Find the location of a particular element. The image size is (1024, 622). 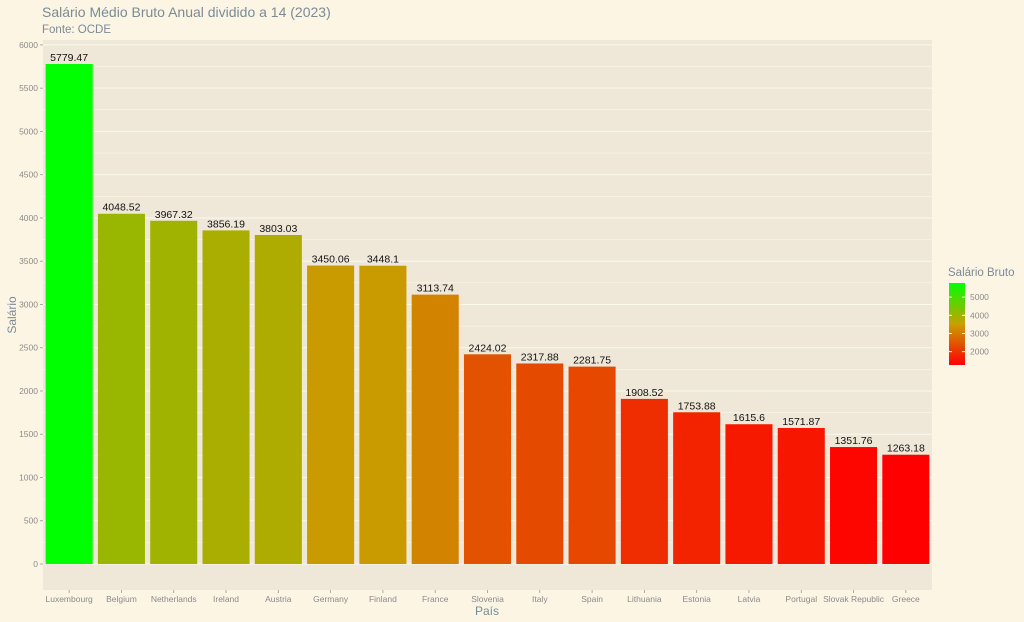

bar-belgium is located at coordinates (121, 389).